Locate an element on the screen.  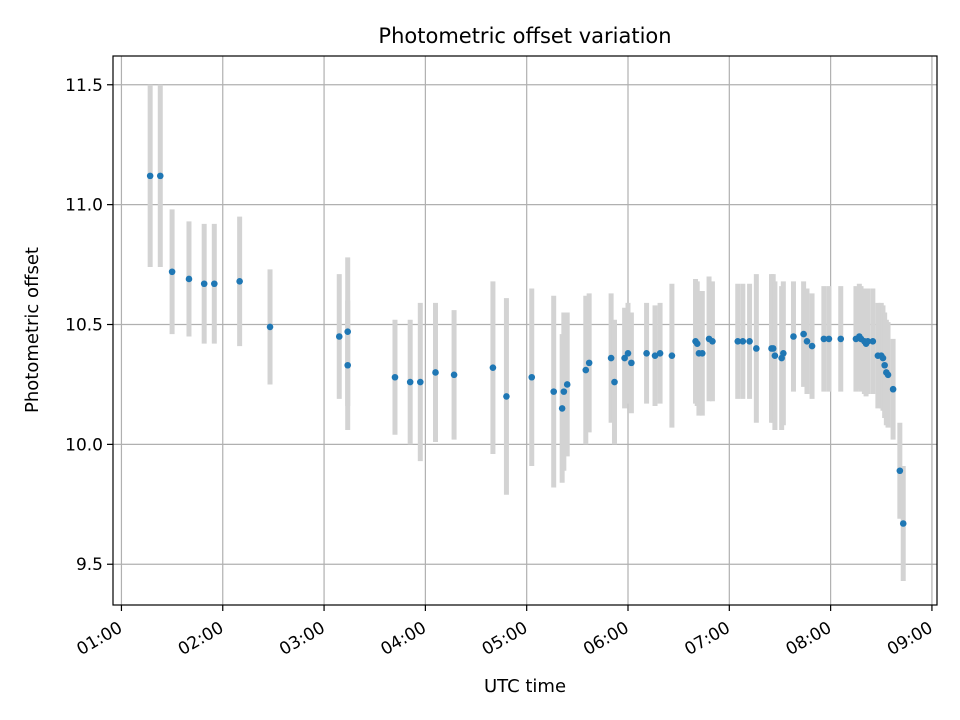
y-tick-label: 9.5 is located at coordinates (89, 565).